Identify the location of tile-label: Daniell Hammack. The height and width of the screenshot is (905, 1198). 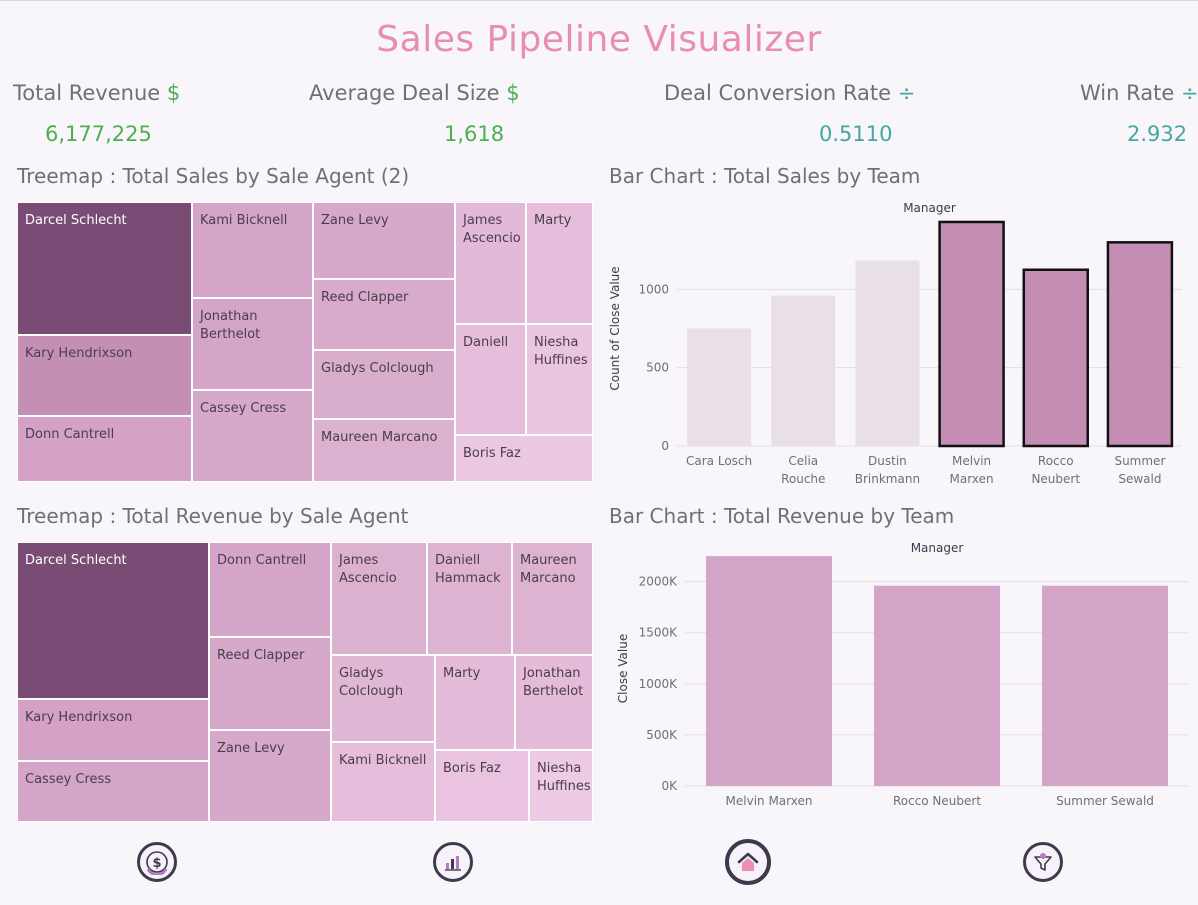
(468, 569).